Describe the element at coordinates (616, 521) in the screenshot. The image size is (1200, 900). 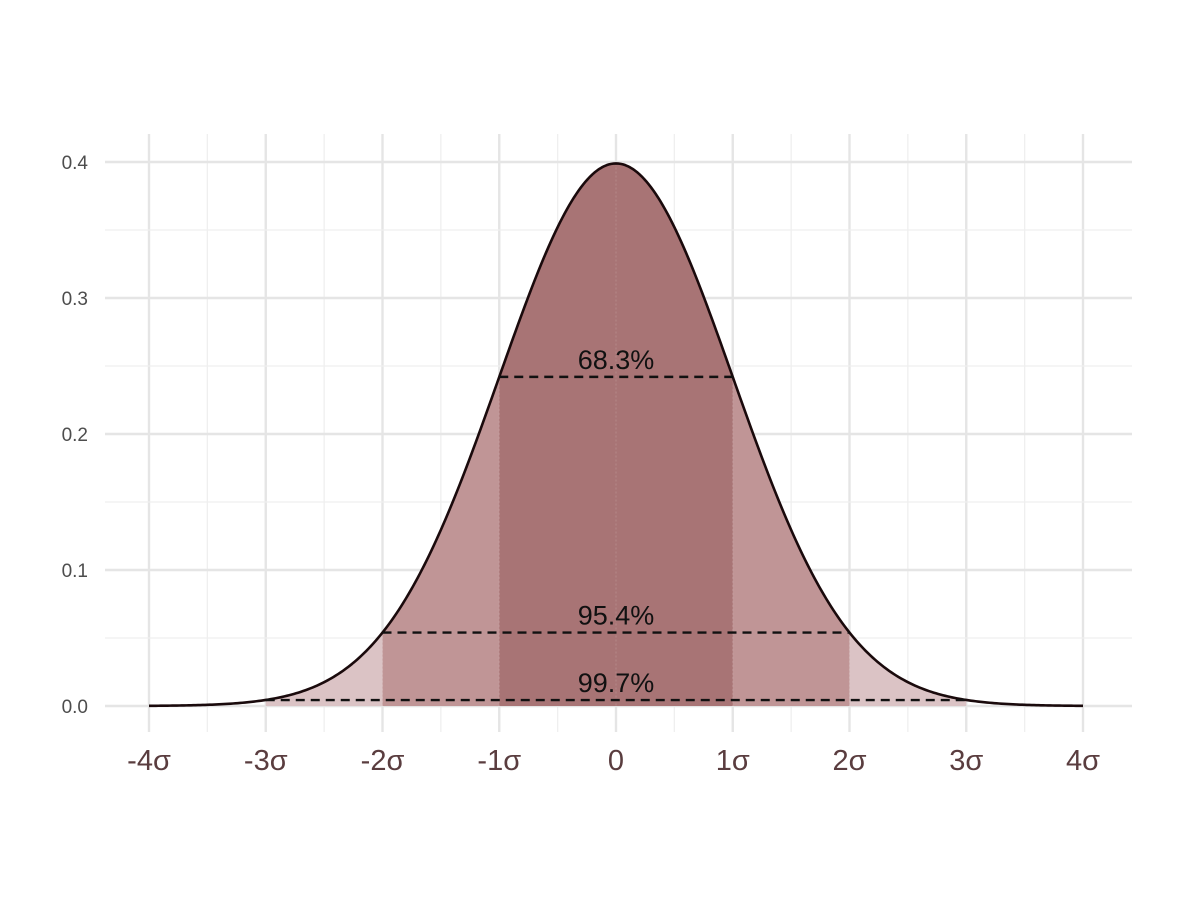
I see `annotations: 68.3% 95.4% 99.7%` at that location.